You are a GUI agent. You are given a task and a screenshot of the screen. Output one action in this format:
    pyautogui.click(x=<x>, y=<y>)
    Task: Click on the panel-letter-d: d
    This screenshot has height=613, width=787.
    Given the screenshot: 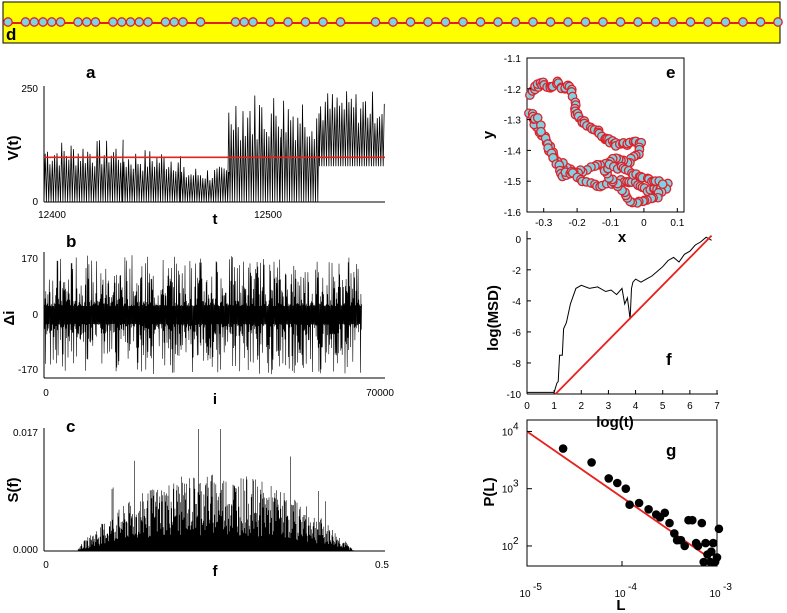 What is the action you would take?
    pyautogui.click(x=11, y=34)
    